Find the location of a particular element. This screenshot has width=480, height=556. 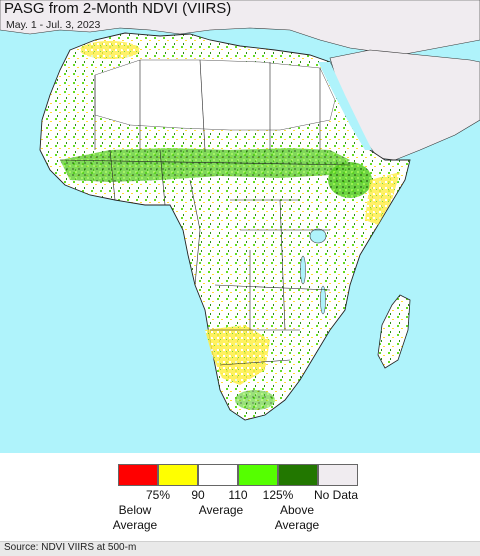

legend-tick-125: 125% is located at coordinates (278, 495).